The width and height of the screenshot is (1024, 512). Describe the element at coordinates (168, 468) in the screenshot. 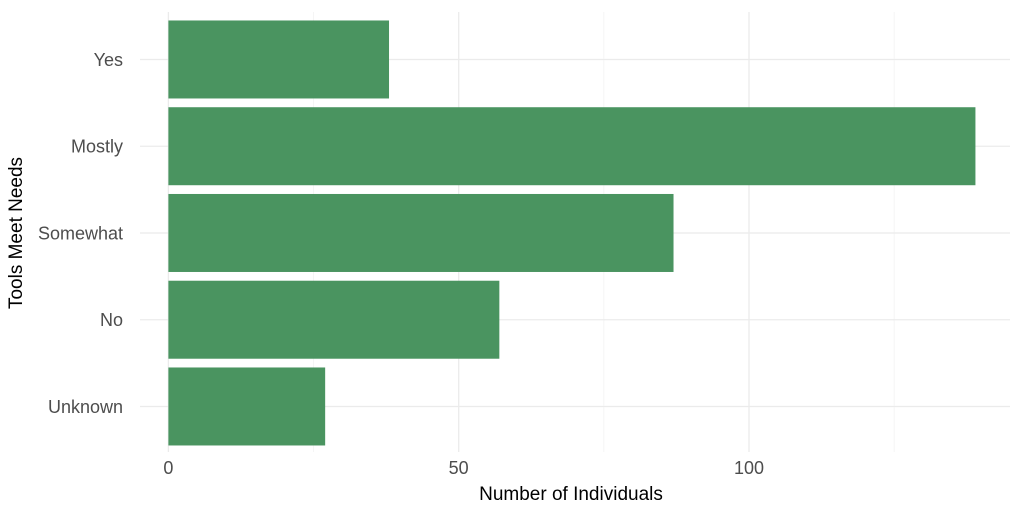

I see `x-tick-label: 0` at that location.